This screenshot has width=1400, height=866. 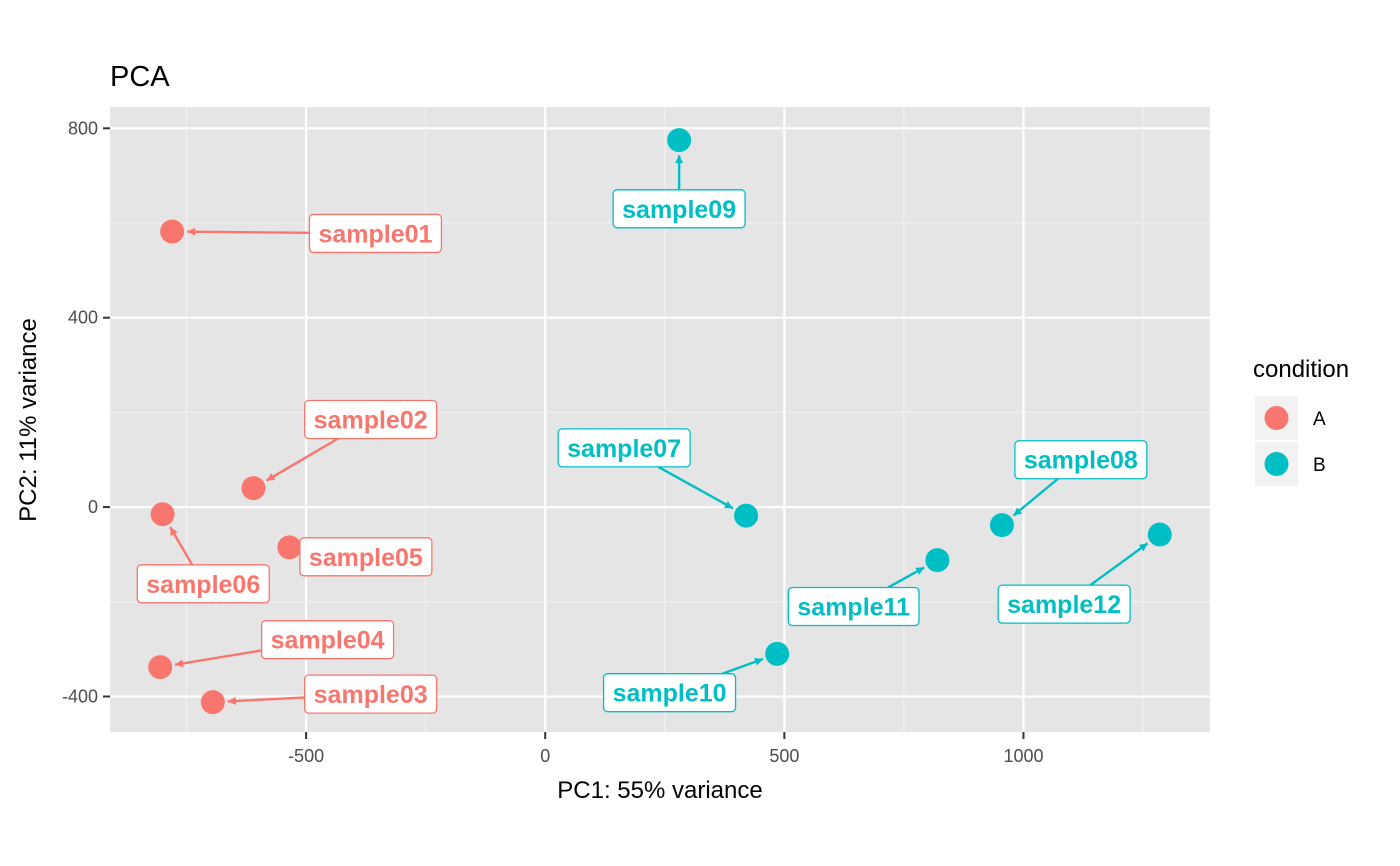 What do you see at coordinates (1276, 418) in the screenshot?
I see `legend-swatch-A` at bounding box center [1276, 418].